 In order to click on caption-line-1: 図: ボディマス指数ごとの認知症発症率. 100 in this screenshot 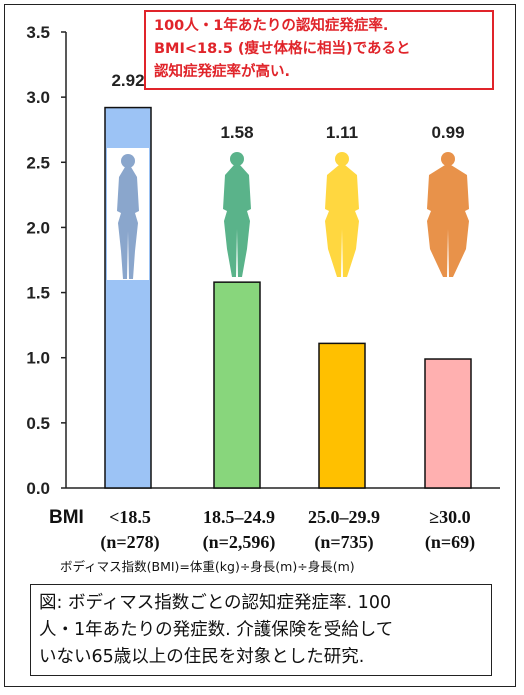, I will do `click(215, 603)`.